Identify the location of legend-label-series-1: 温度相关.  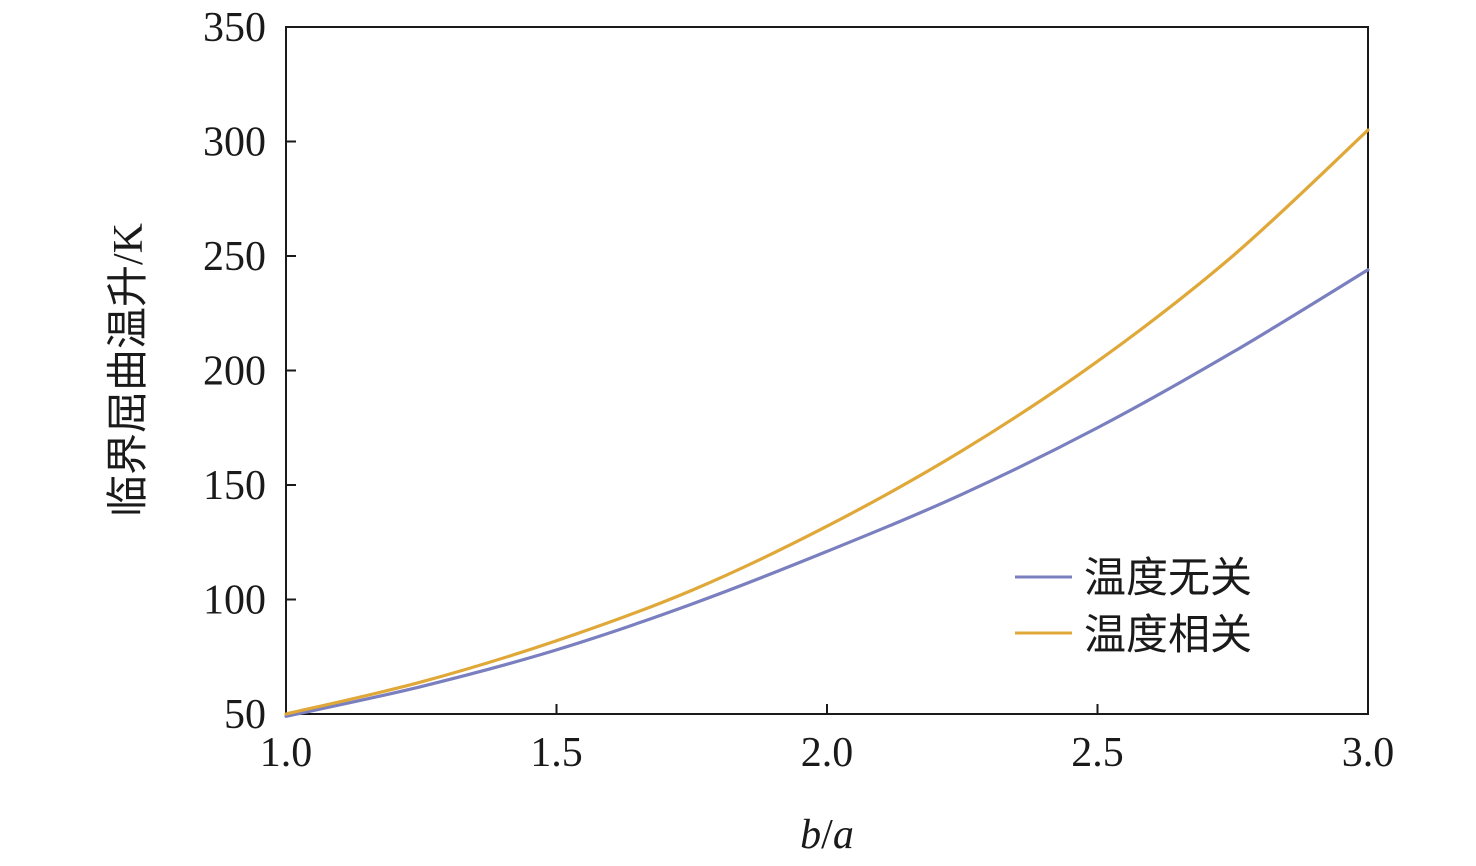
(1168, 634).